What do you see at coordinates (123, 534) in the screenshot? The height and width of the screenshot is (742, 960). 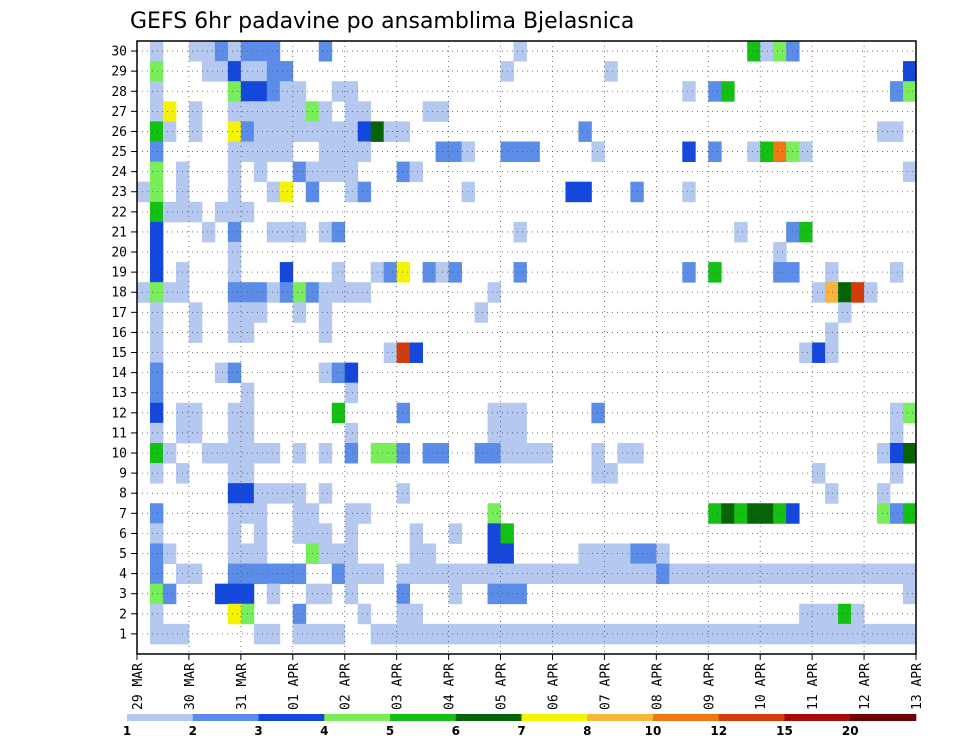 I see `y-tick-label: 6` at bounding box center [123, 534].